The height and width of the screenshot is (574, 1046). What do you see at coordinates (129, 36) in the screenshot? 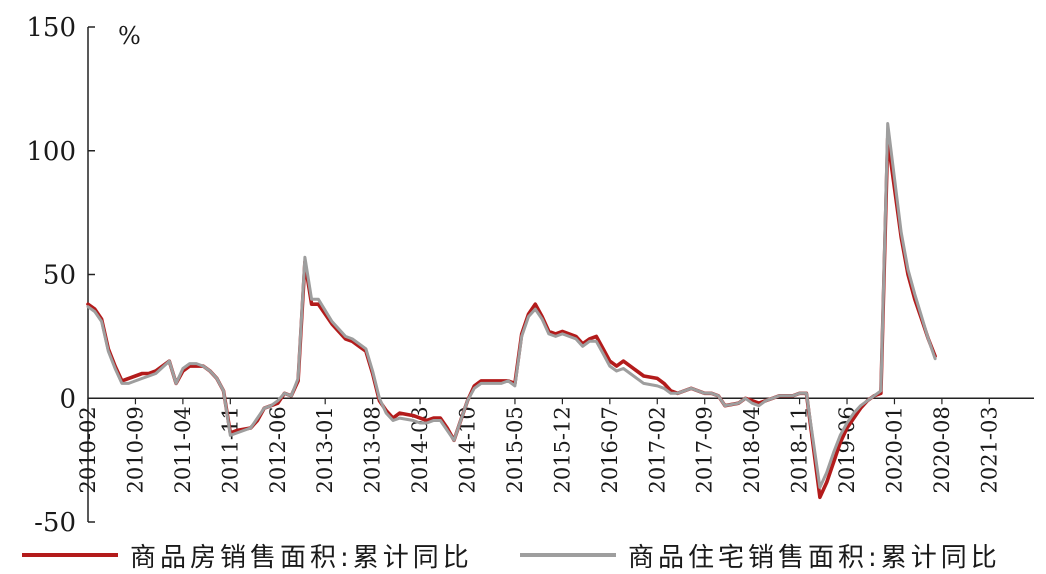
I see `y-axis-unit-label: %` at bounding box center [129, 36].